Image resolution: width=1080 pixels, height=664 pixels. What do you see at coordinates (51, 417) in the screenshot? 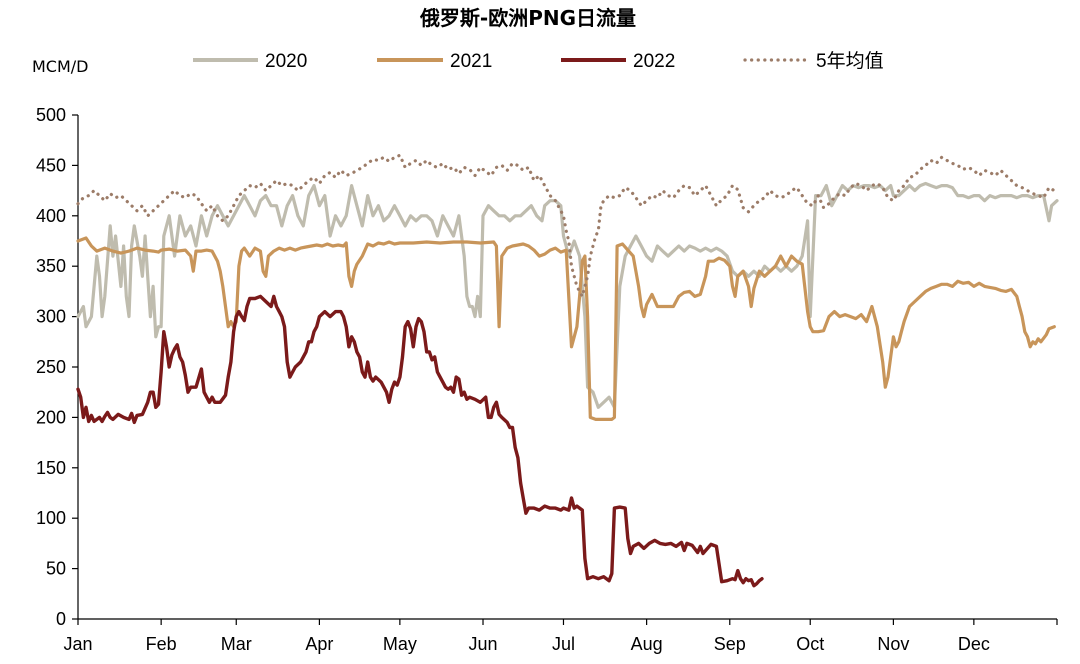
I see `y-tick-label: 200` at bounding box center [51, 417].